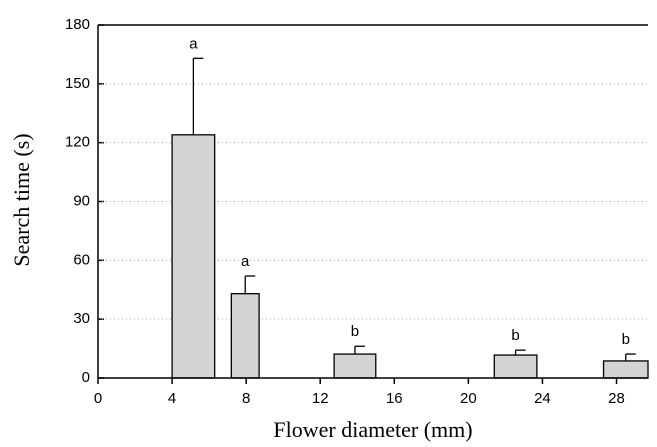  Describe the element at coordinates (77, 142) in the screenshot. I see `y-tick-label: 120` at that location.